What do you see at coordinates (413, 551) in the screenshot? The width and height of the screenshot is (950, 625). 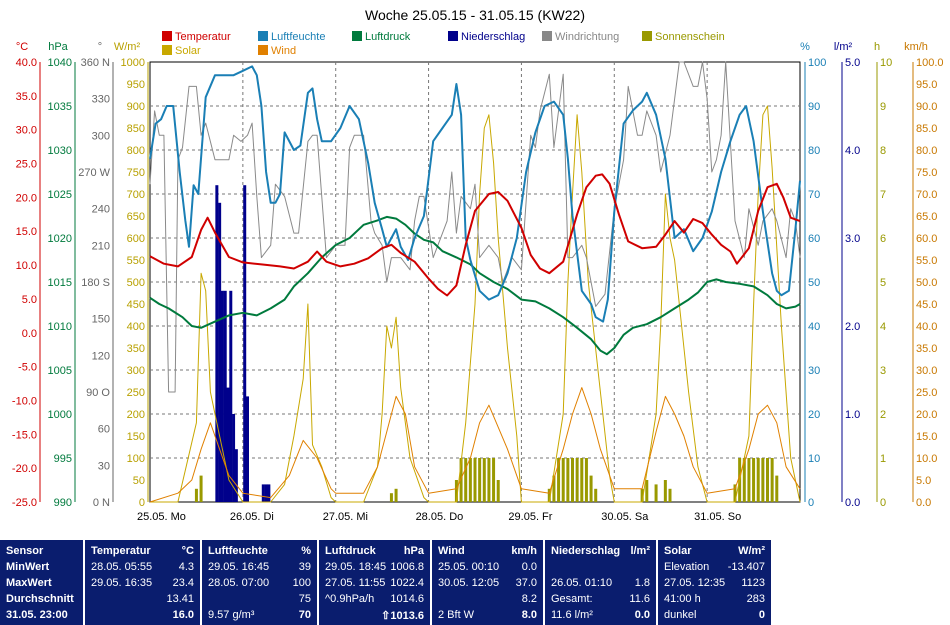 I see `stats-value: hPa` at bounding box center [413, 551].